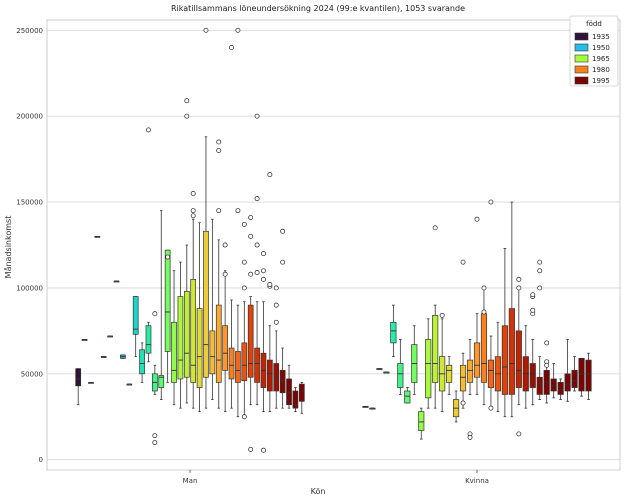 The height and width of the screenshot is (500, 624). What do you see at coordinates (601, 81) in the screenshot?
I see `legend-label: 1995` at bounding box center [601, 81].